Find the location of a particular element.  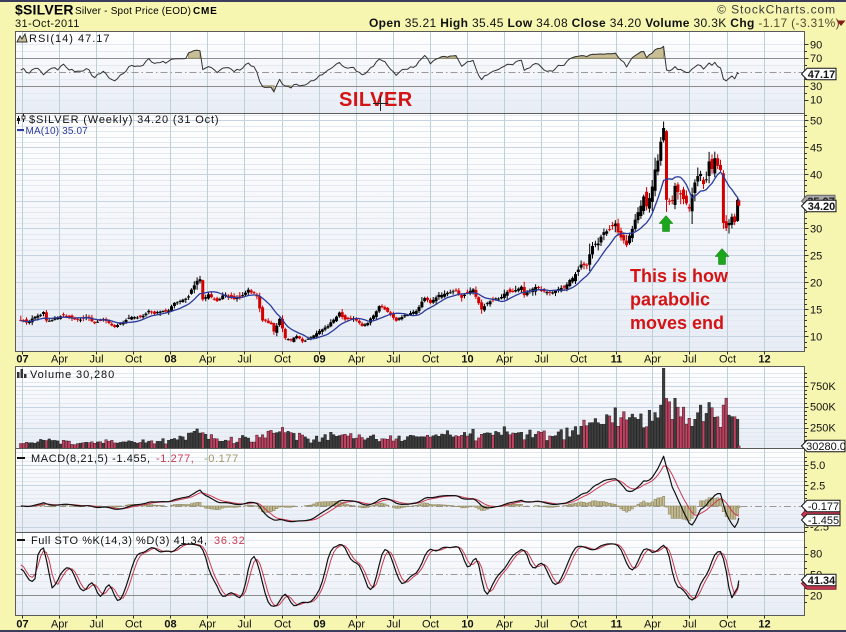

svg-text: 47.17 is located at coordinates (822, 75).